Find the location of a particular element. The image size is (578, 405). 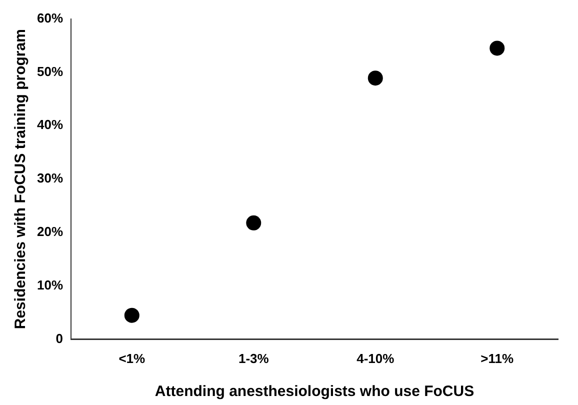

x-tick-label: >11% is located at coordinates (497, 358).